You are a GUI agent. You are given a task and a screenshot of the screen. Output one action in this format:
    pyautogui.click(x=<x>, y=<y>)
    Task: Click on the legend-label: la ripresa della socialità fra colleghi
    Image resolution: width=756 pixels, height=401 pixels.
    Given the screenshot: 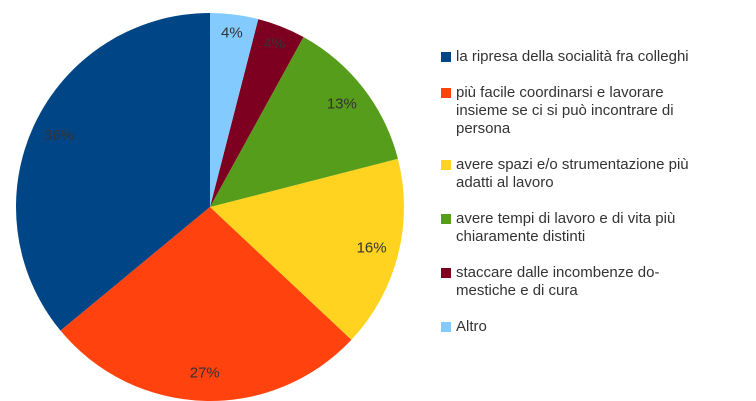 What is the action you would take?
    pyautogui.click(x=572, y=56)
    